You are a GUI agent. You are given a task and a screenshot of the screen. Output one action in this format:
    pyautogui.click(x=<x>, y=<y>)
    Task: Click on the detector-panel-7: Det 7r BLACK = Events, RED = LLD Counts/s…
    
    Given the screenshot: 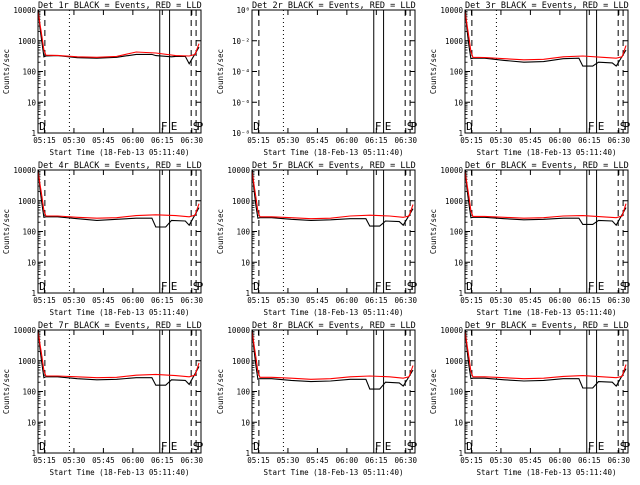 What is the action you would take?
    pyautogui.click(x=103, y=399)
    